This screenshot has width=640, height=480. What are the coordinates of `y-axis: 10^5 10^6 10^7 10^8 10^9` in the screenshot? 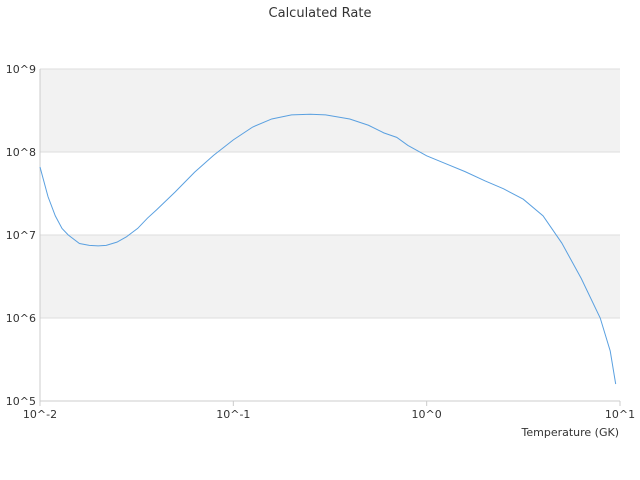 It's located at (23, 235).